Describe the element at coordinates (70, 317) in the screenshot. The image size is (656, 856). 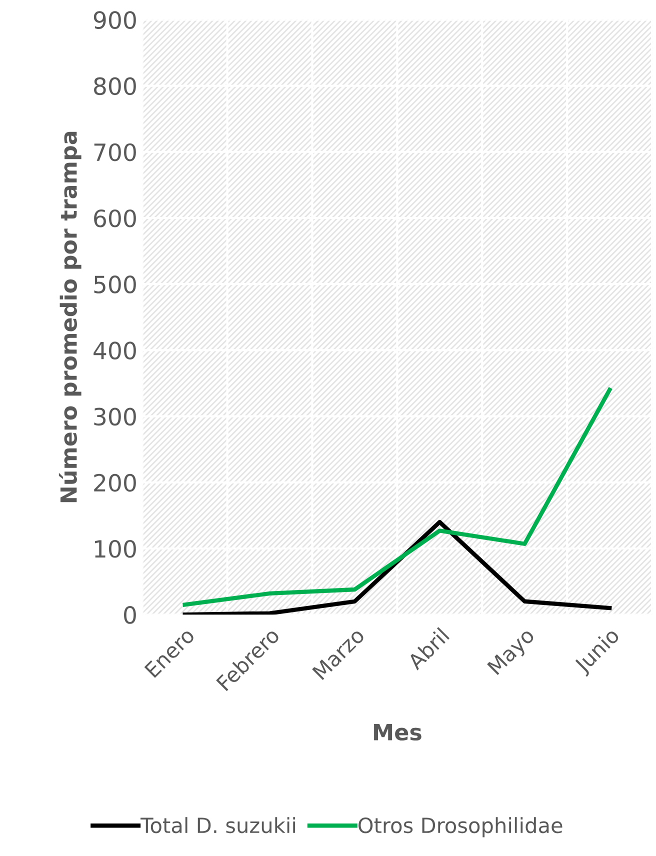
I see `y-axis-title: Número promedio por trampa` at that location.